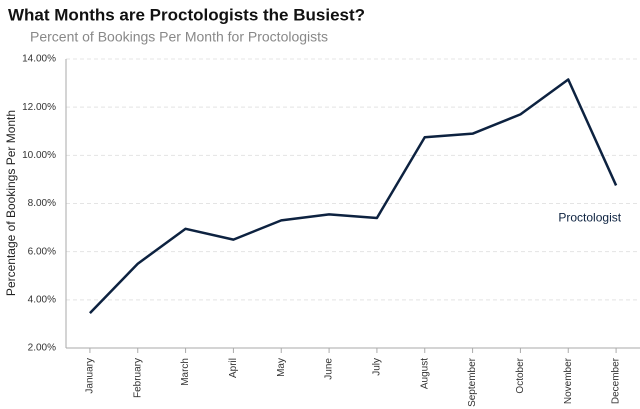 This screenshot has width=640, height=409. I want to click on y-tick-label: 12.00%, so click(39, 107).